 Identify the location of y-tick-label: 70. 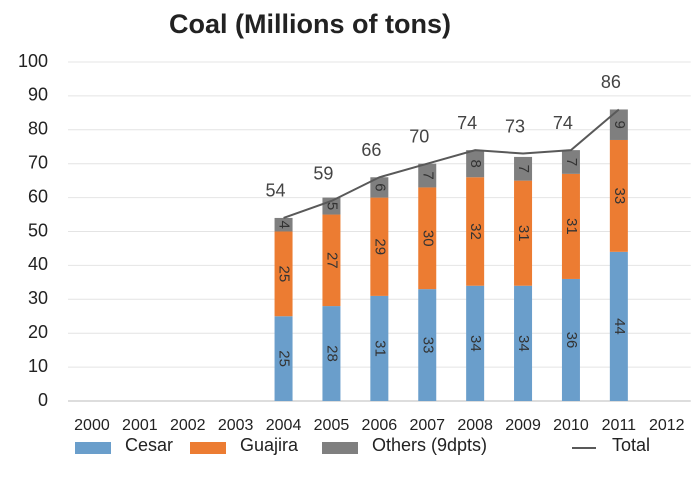
(38, 162).